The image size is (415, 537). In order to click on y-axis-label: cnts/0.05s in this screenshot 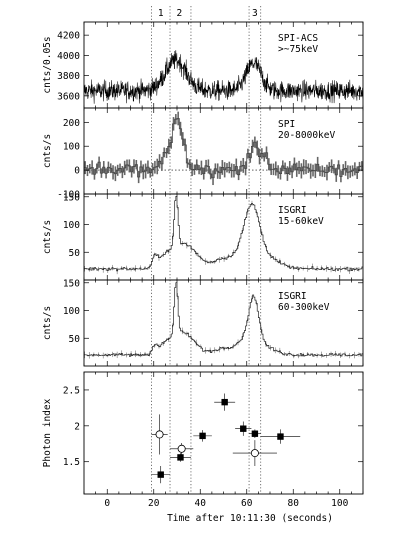, I will do `click(47, 64)`.